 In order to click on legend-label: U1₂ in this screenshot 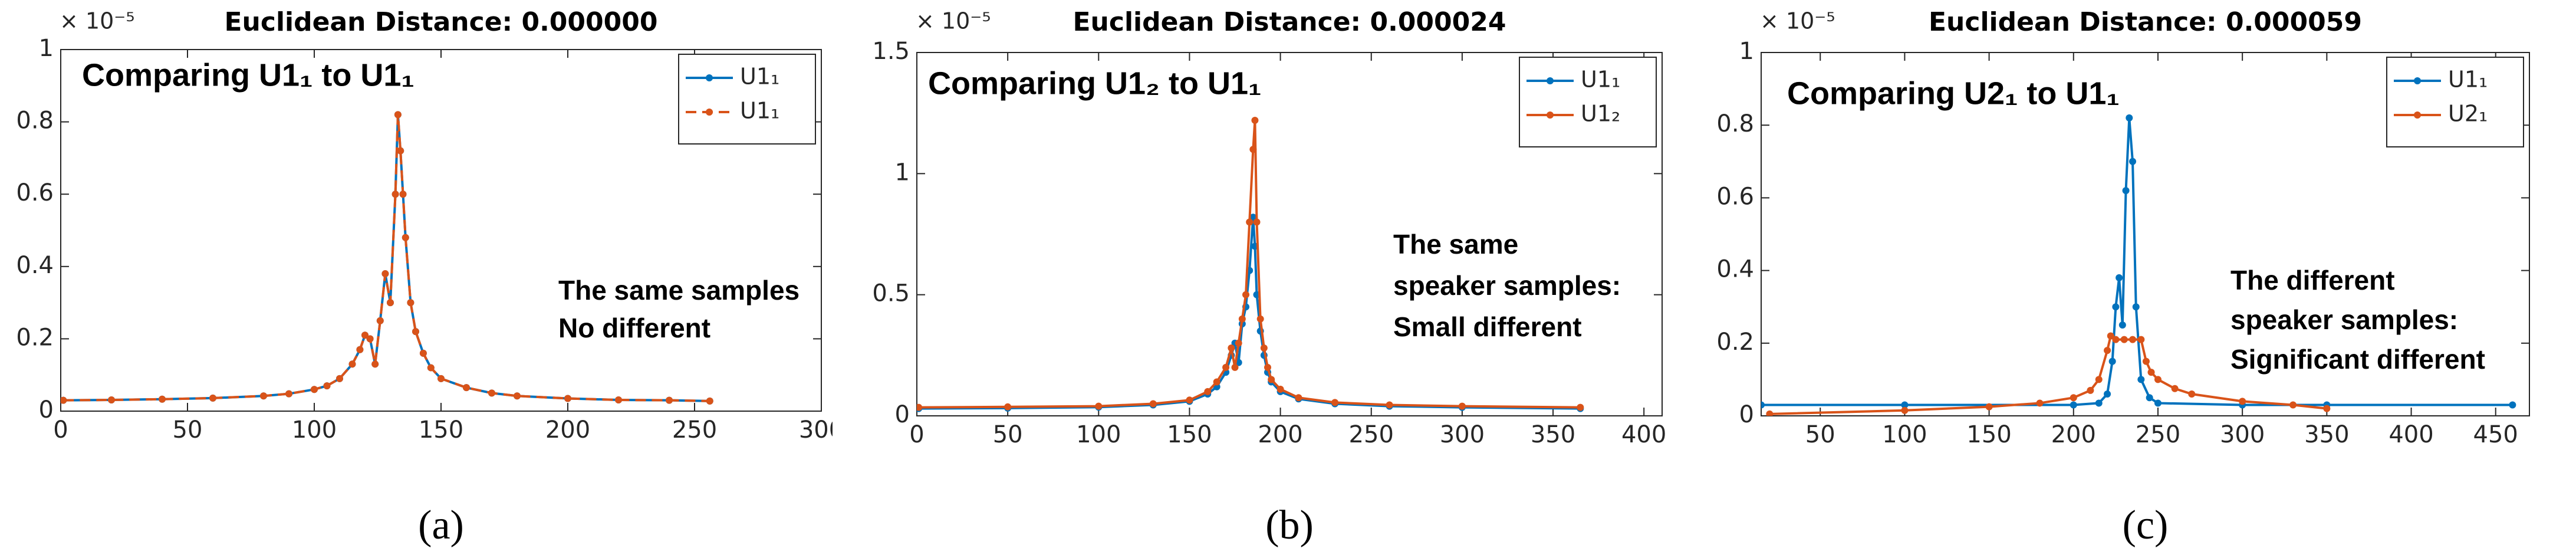, I will do `click(1601, 114)`.